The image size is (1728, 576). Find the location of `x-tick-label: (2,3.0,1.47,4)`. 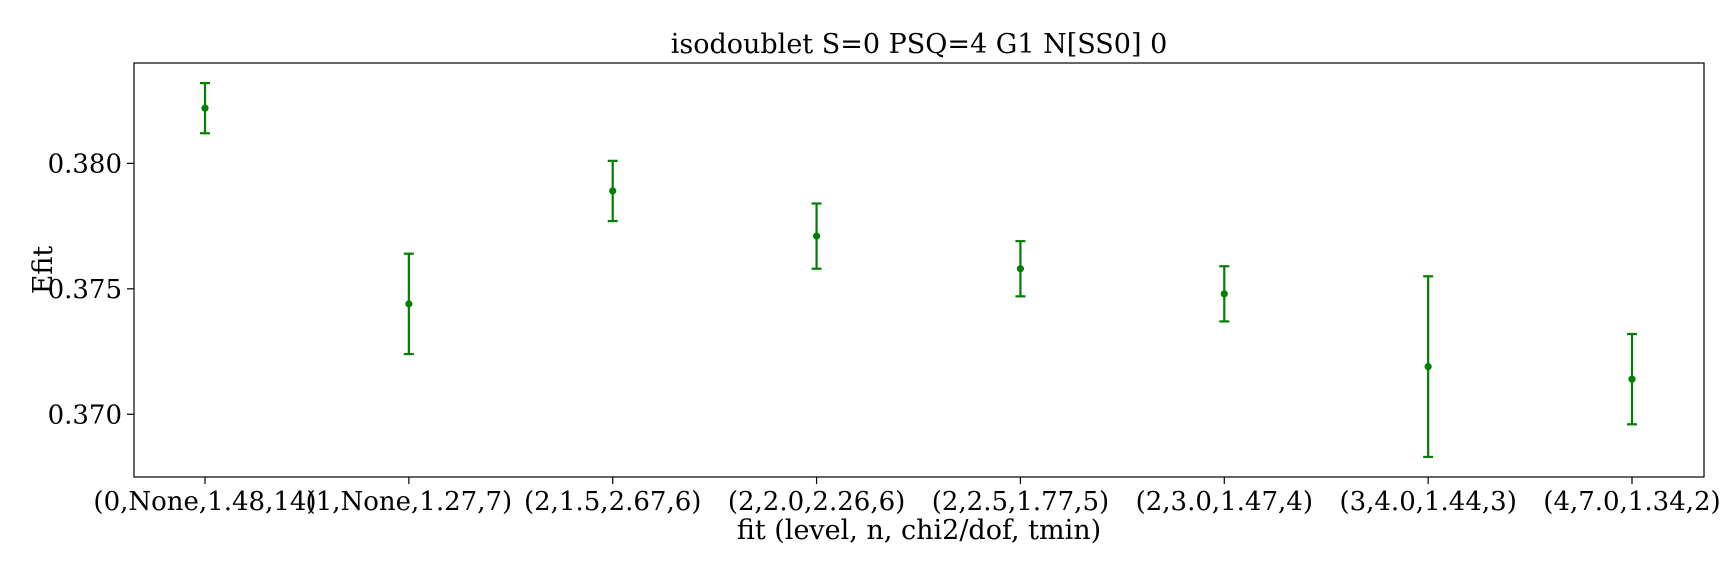

x-tick-label: (2,3.0,1.47,4) is located at coordinates (1224, 502).